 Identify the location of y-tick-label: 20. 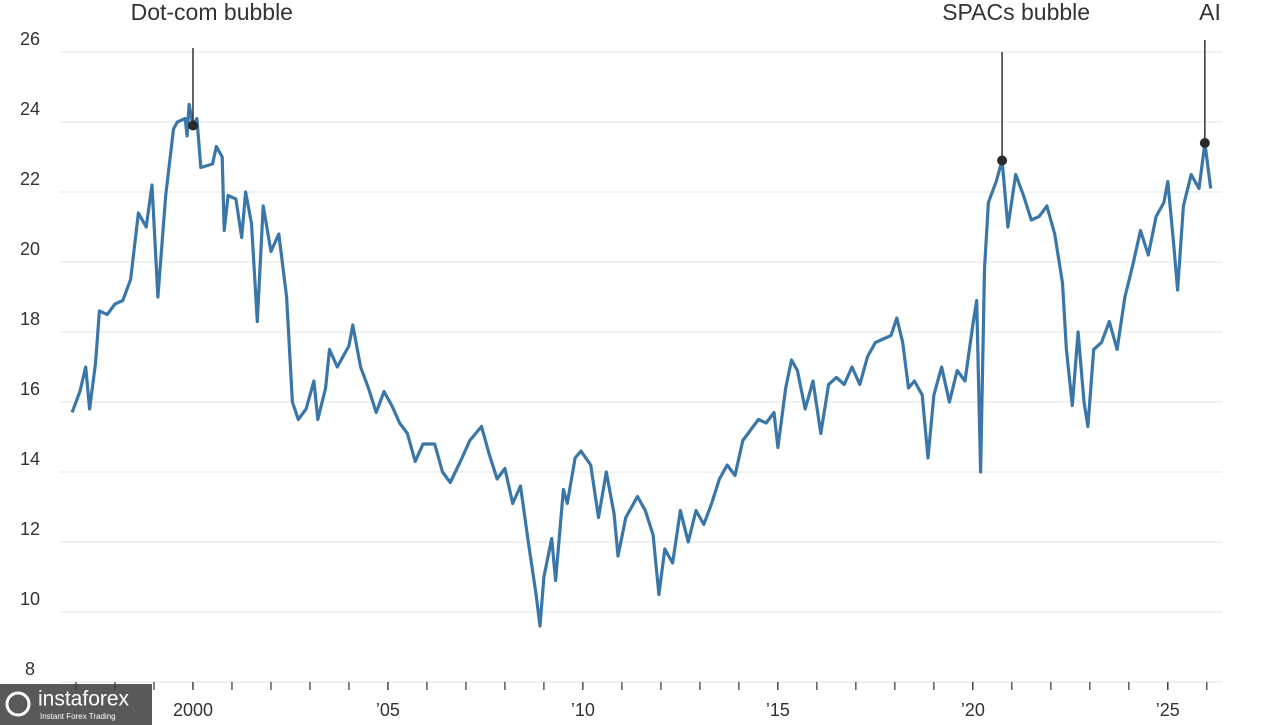
(30, 249).